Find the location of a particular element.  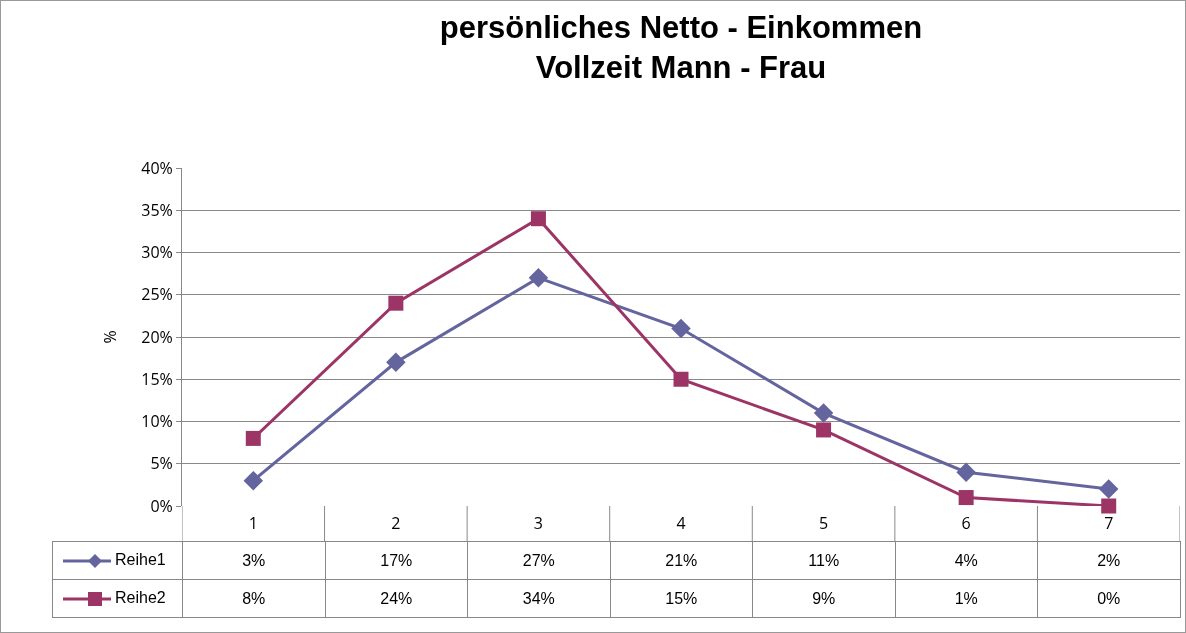

y-tick-label: 0% is located at coordinates (161, 505).